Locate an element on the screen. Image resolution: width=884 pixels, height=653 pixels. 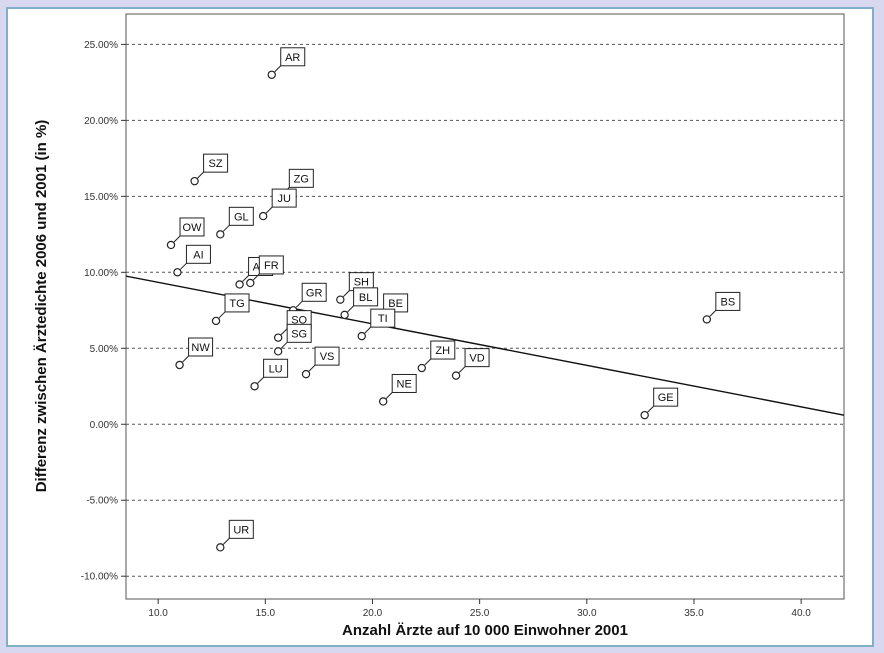
point-vd: VD is located at coordinates (470, 364).